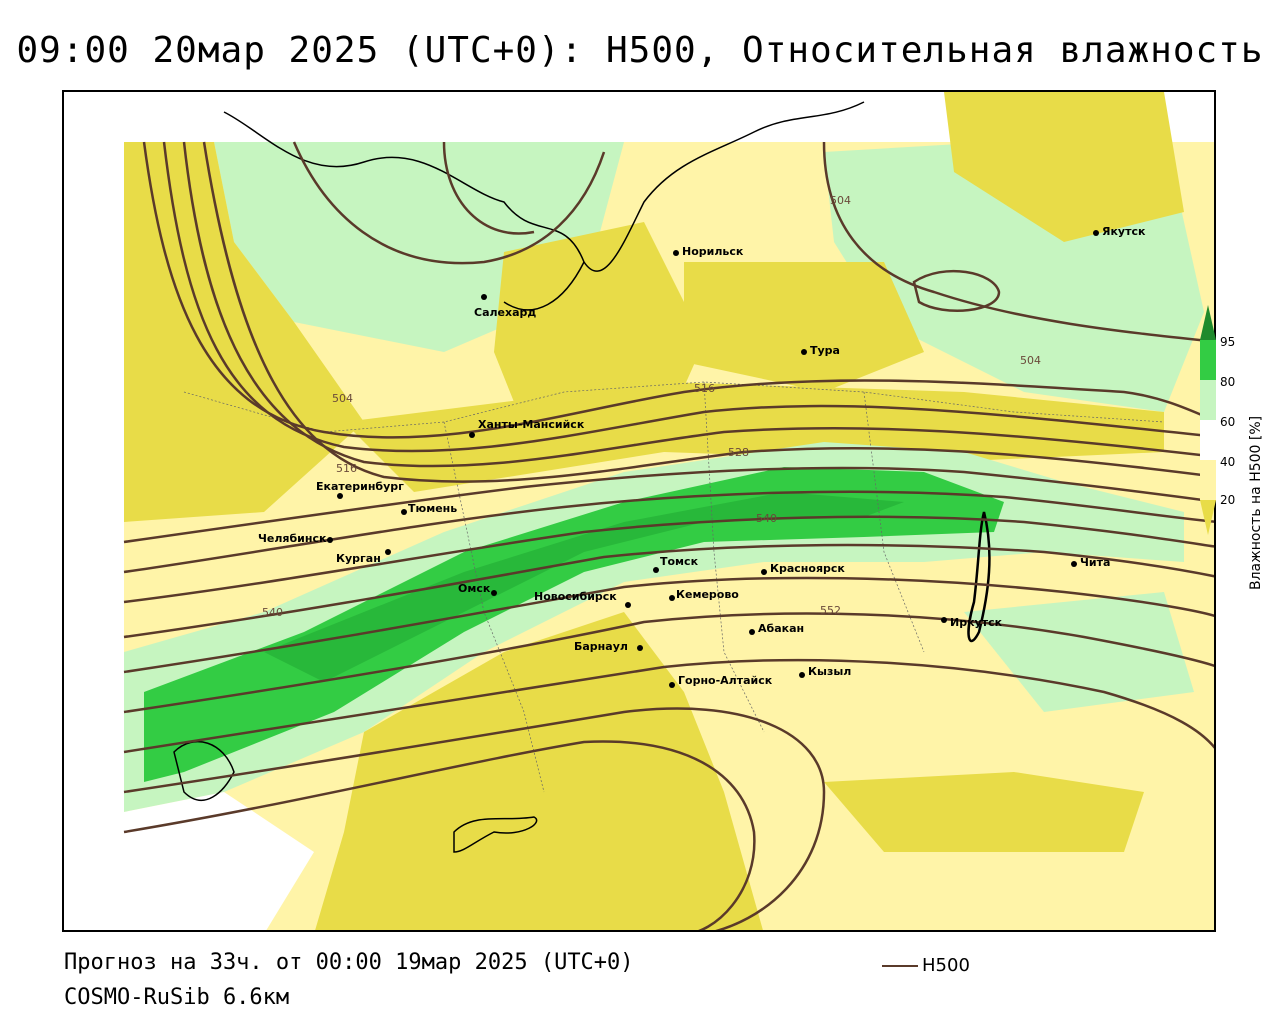 The width and height of the screenshot is (1280, 1024). I want to click on city-ekaterinburg: Екатеринбург, so click(360, 489).